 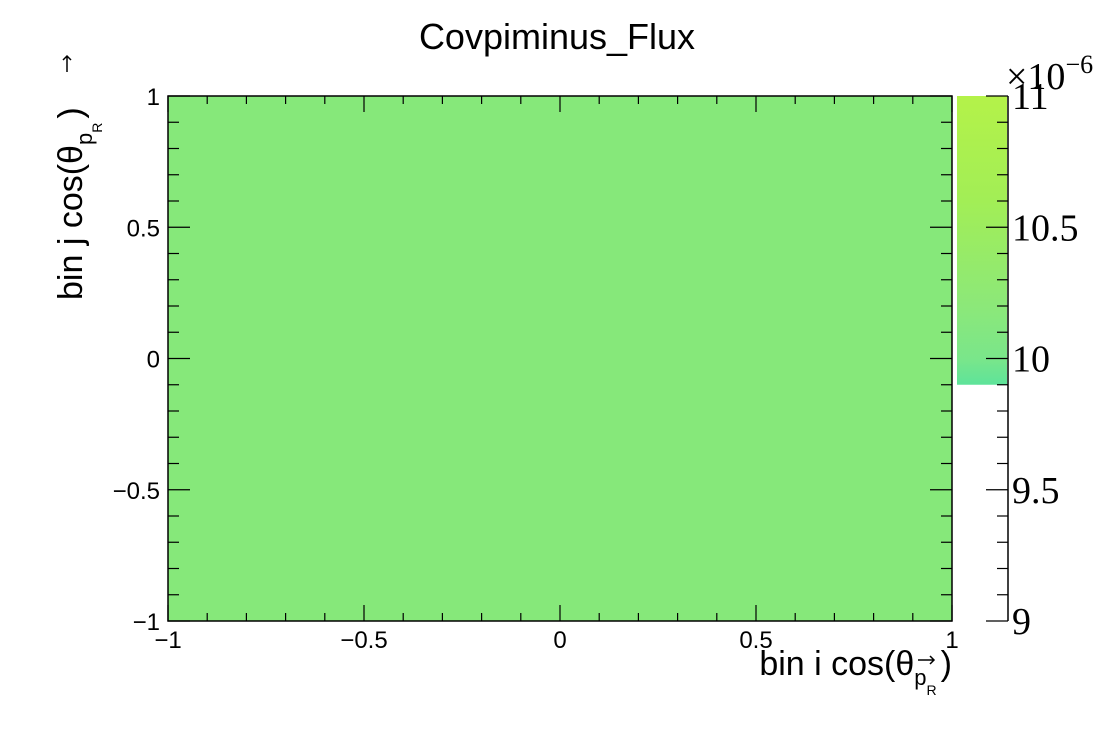 What do you see at coordinates (143, 228) in the screenshot?
I see `y-tick-label: 0.5` at bounding box center [143, 228].